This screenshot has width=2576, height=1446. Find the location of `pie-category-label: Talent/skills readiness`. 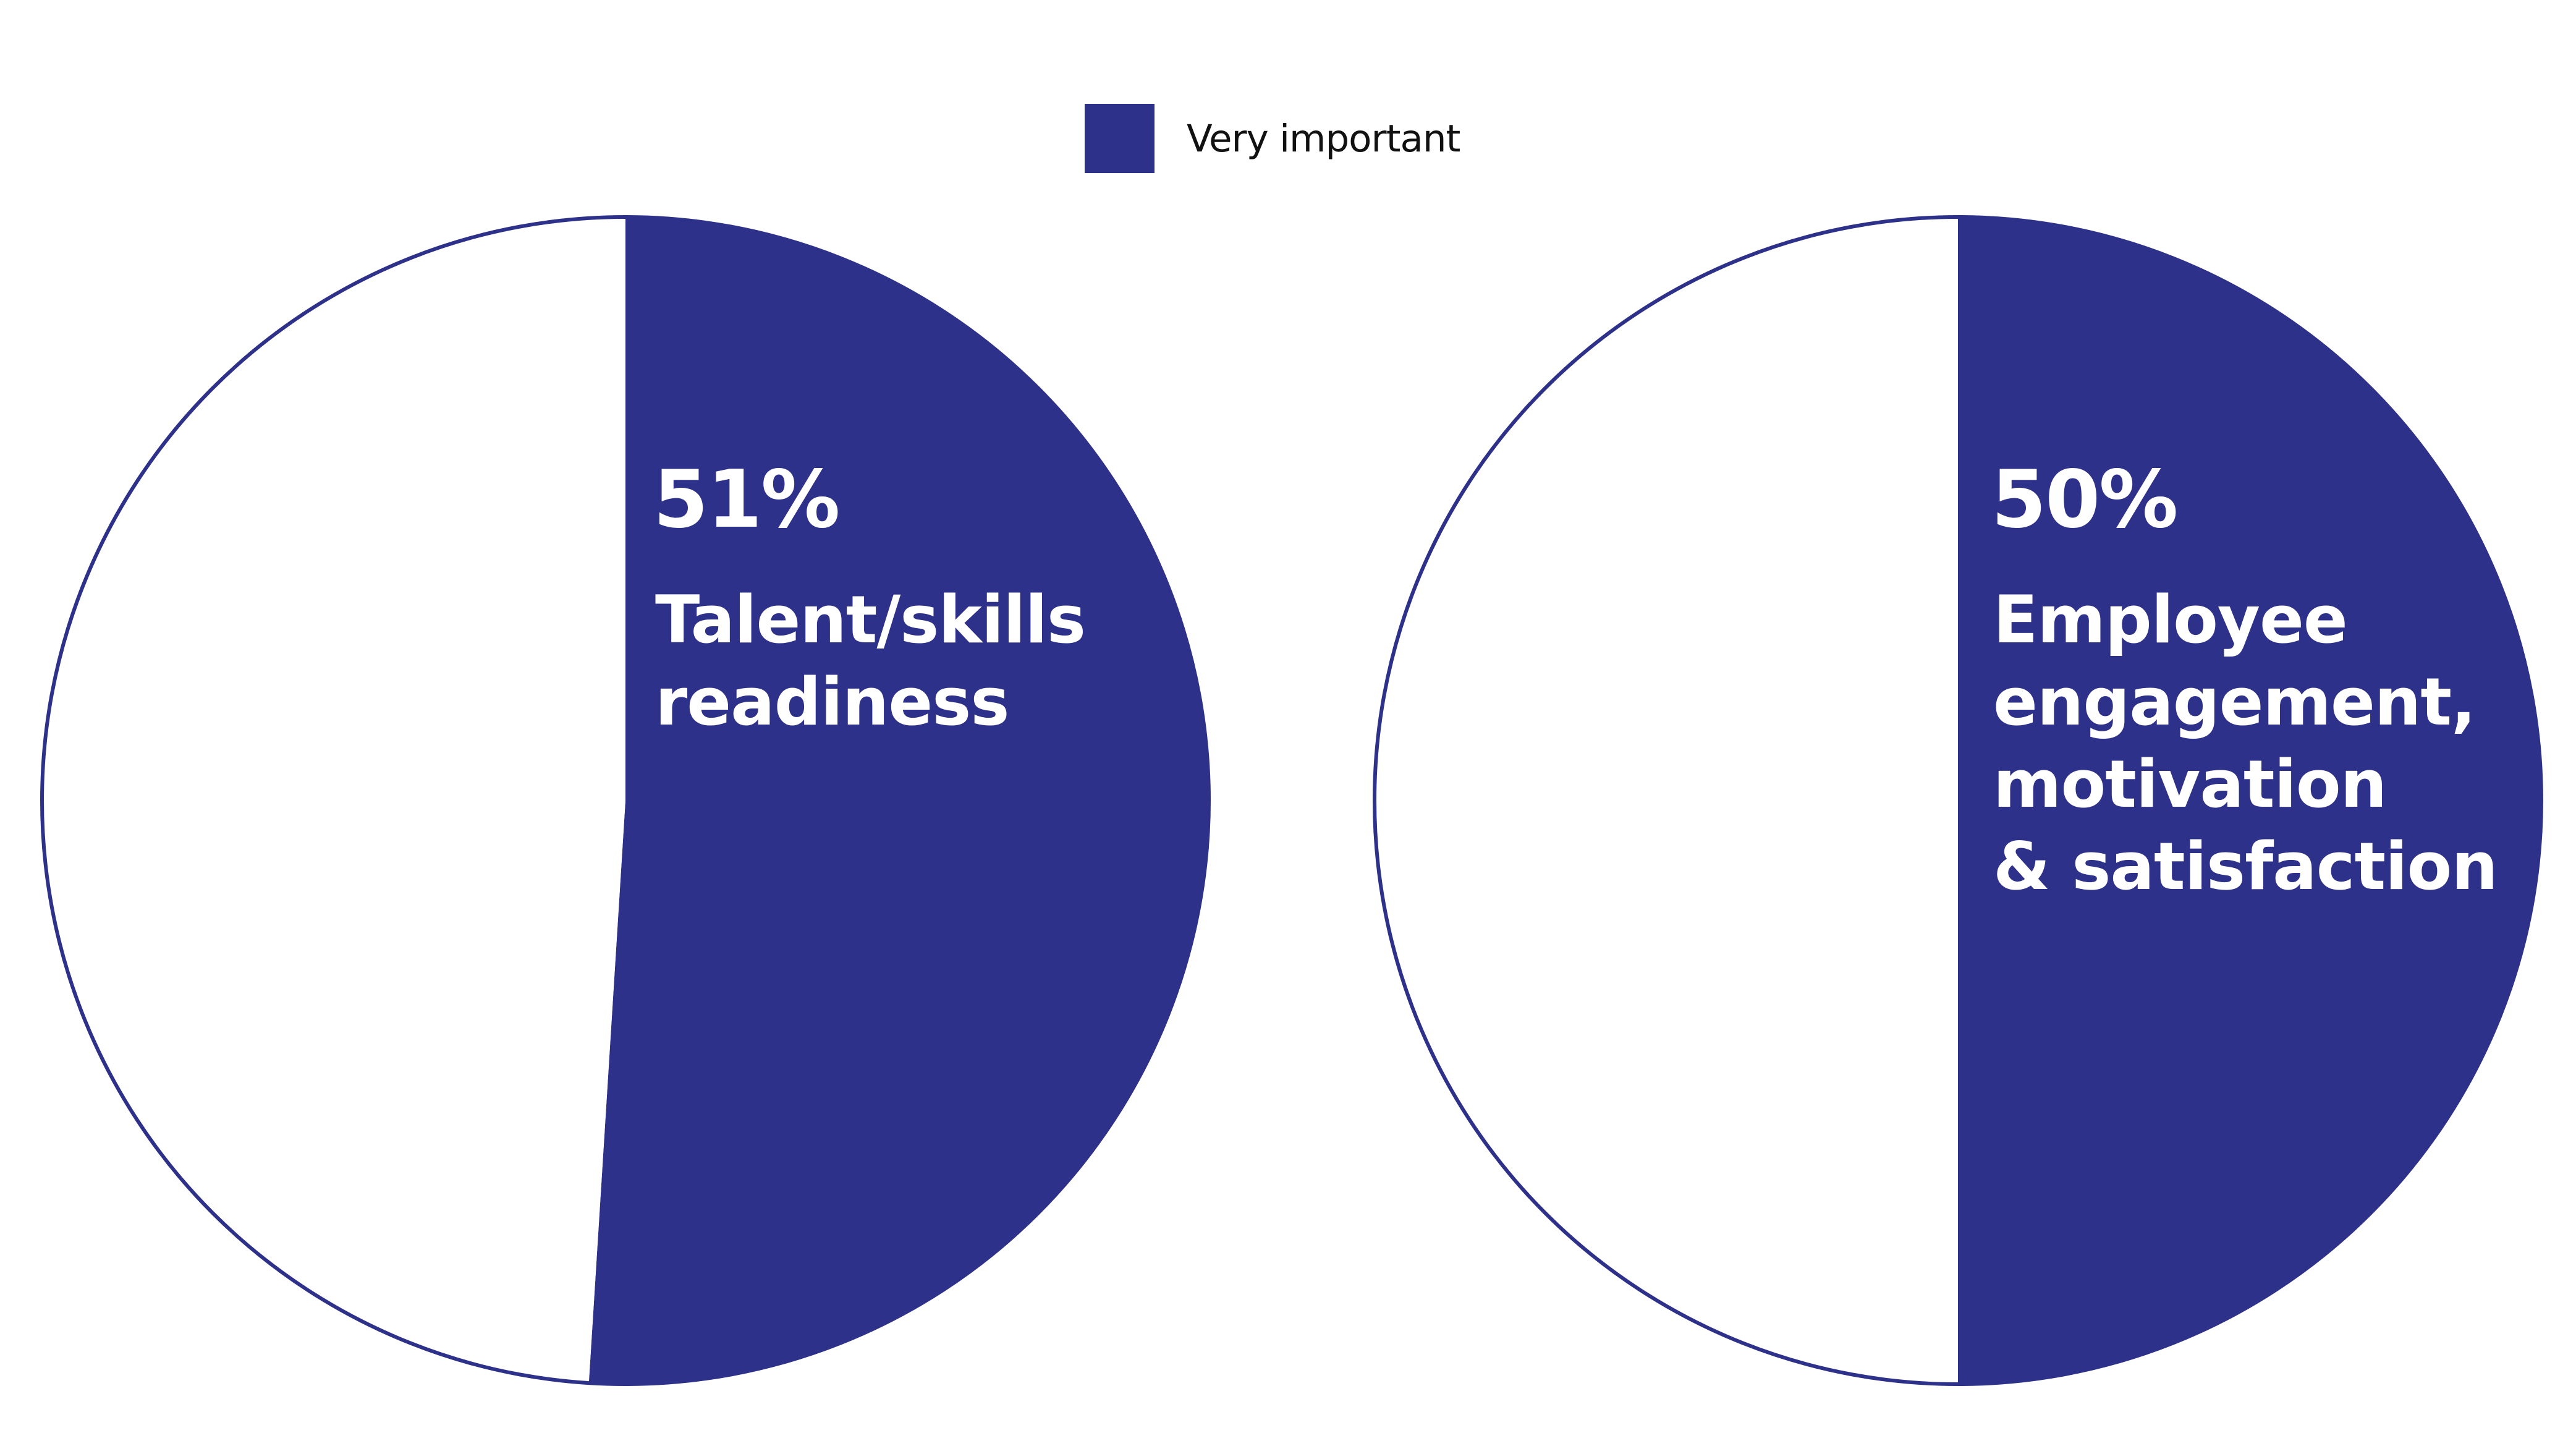

pie-category-label: Talent/skills readiness is located at coordinates (870, 661).